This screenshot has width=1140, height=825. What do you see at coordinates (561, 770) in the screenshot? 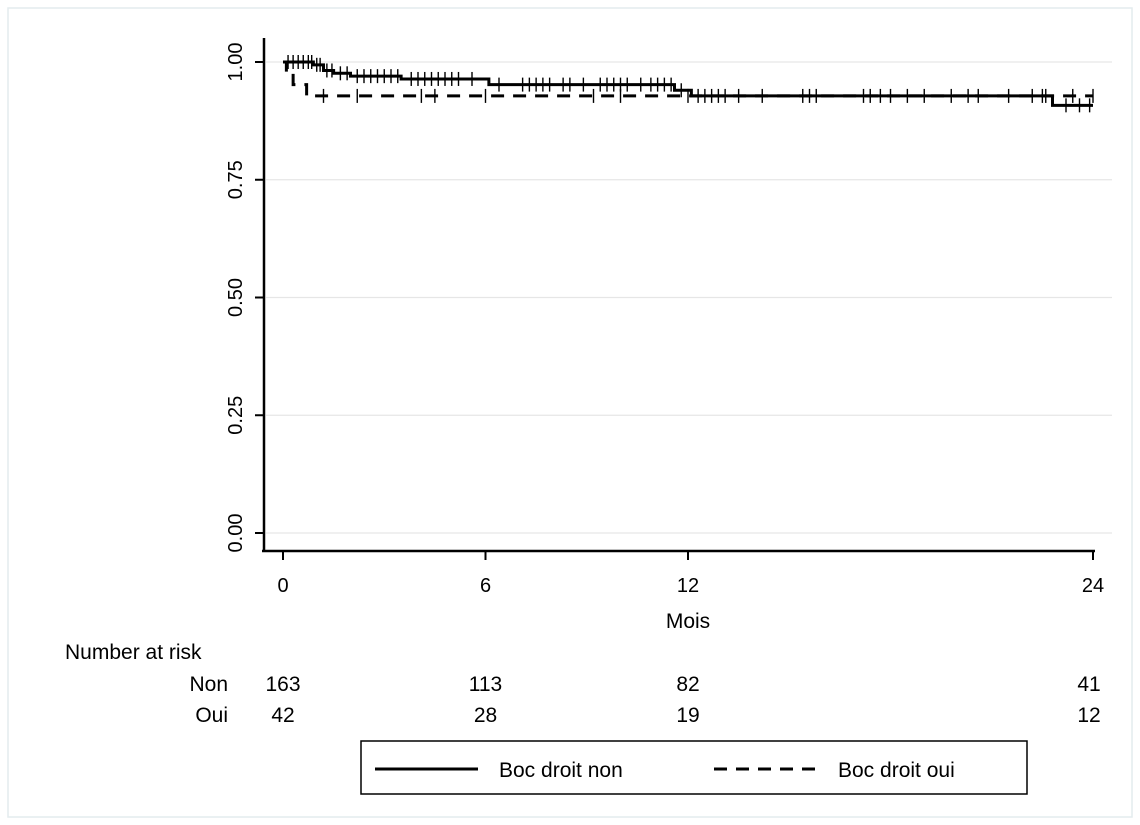
I see `legend-label-non: Boc droit non` at bounding box center [561, 770].